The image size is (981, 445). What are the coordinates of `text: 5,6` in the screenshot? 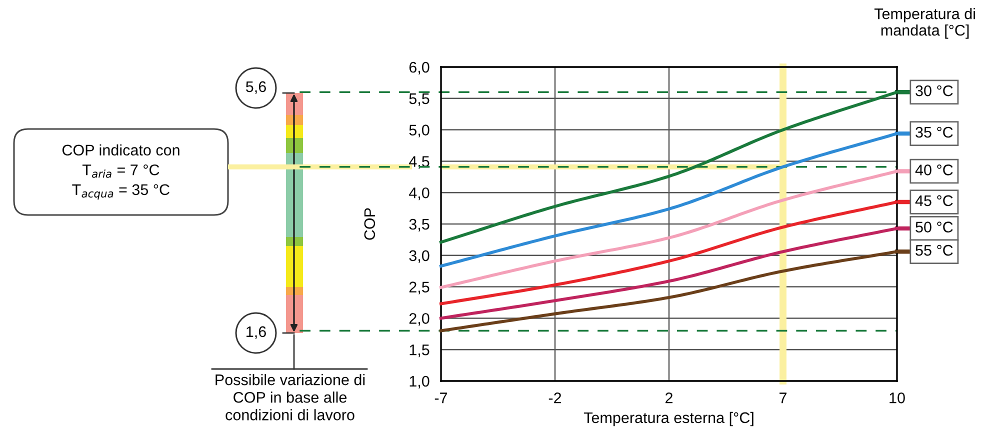 It's located at (256, 87).